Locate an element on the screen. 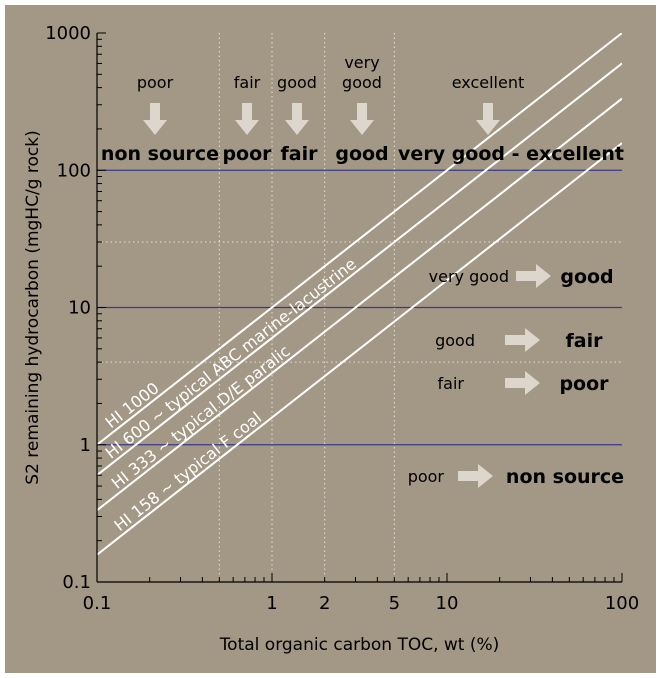 The image size is (666, 678). s2-class-label: good is located at coordinates (586, 277).